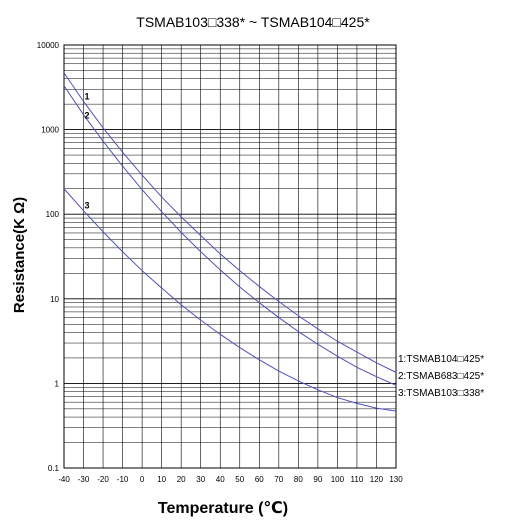 The image size is (506, 532). I want to click on x-tick-label: 40, so click(220, 479).